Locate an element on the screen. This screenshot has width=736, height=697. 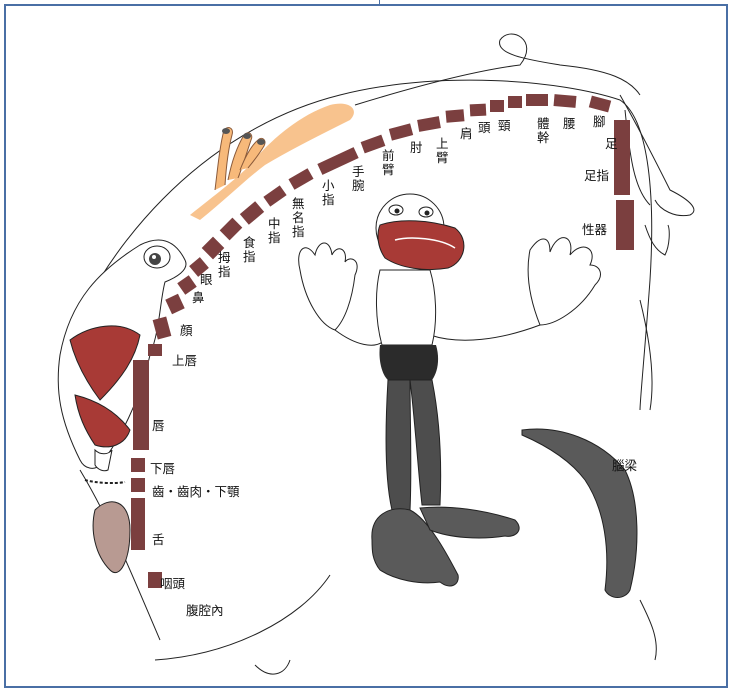
label-thumb: 拇指 is located at coordinates (224, 264).